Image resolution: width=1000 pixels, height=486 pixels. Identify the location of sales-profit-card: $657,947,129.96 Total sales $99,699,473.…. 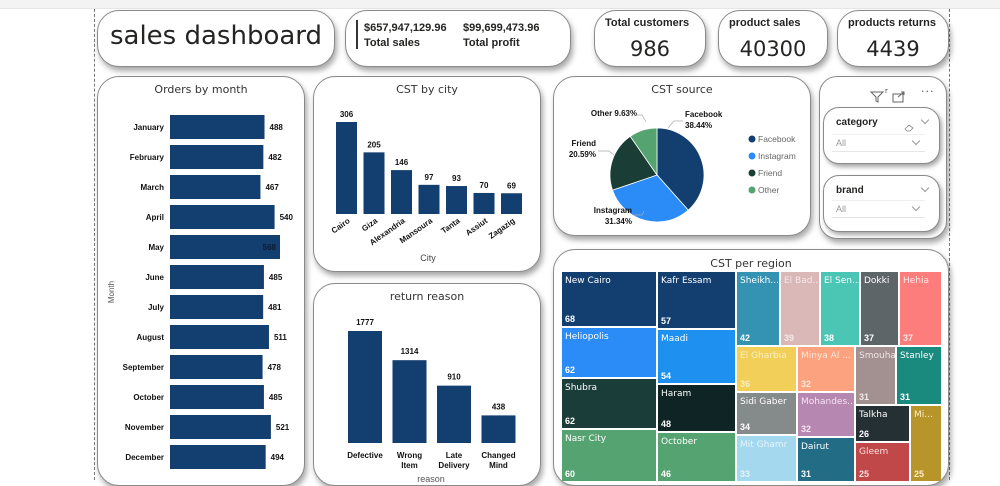
(458, 38).